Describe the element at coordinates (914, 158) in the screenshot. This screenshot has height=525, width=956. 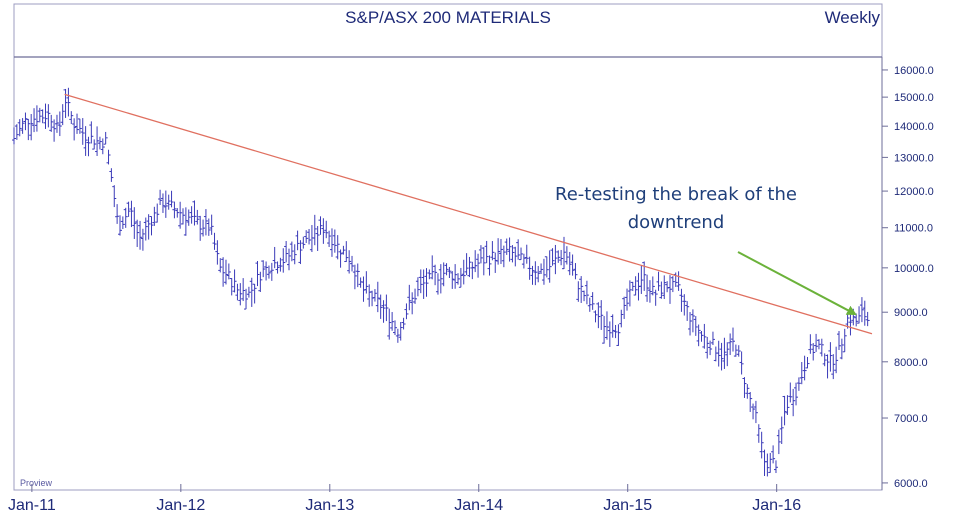
I see `y-tick-label: 13000.0` at that location.